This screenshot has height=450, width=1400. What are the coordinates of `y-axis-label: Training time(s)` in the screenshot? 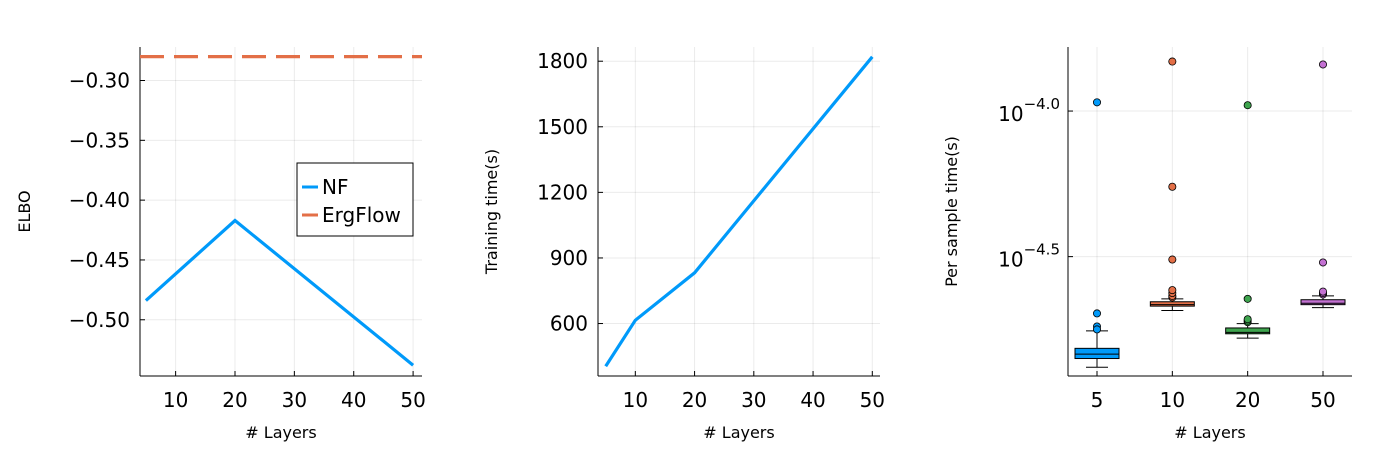 It's located at (491, 212).